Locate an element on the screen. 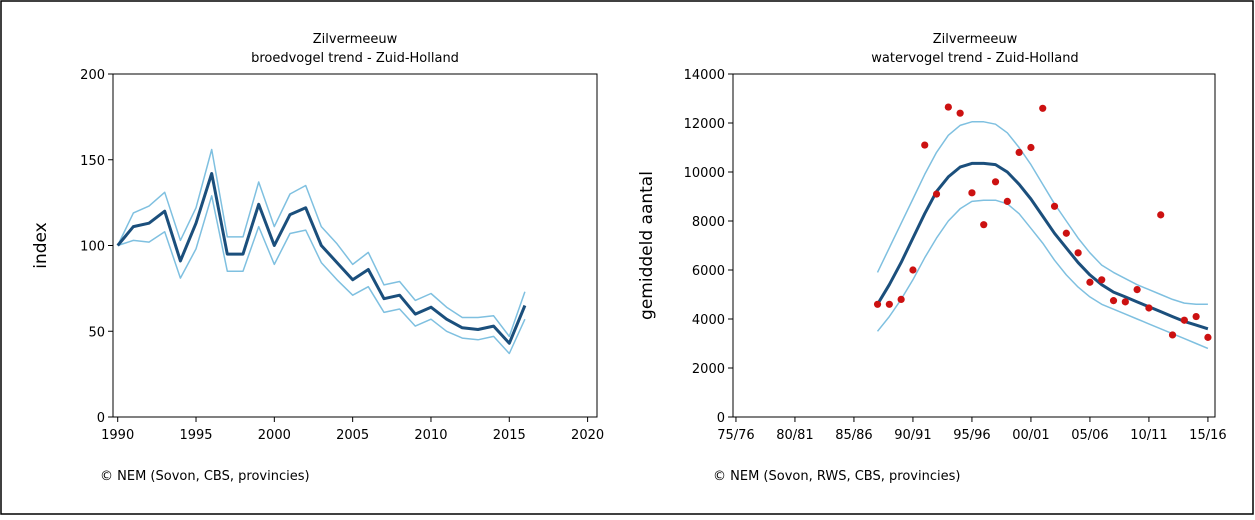 The height and width of the screenshot is (520, 1255). y-tick-label: 150 is located at coordinates (92, 161).